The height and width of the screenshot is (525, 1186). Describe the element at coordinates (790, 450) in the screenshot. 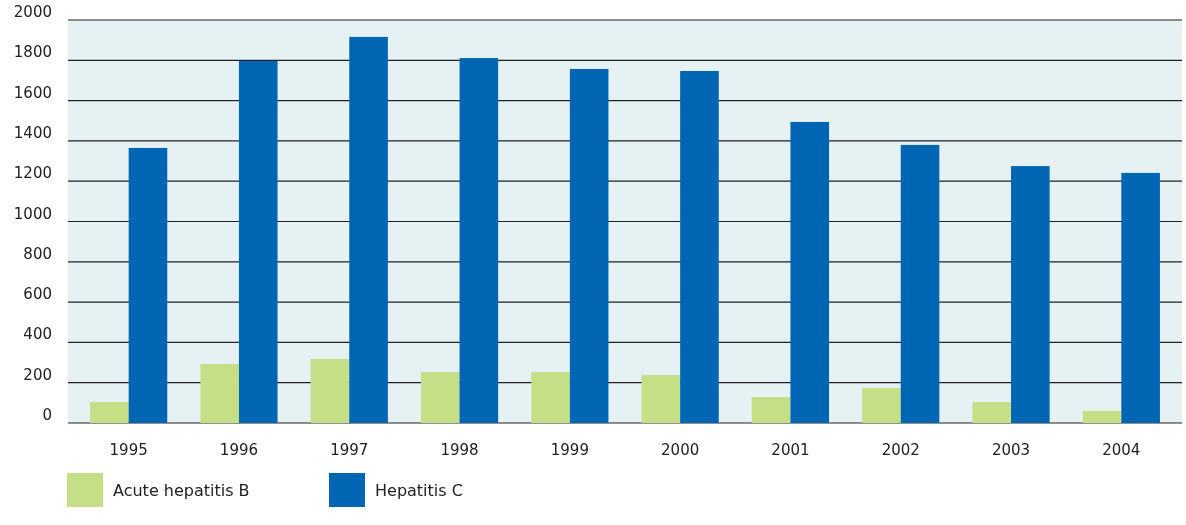

I see `x-tick-label: 2001` at that location.